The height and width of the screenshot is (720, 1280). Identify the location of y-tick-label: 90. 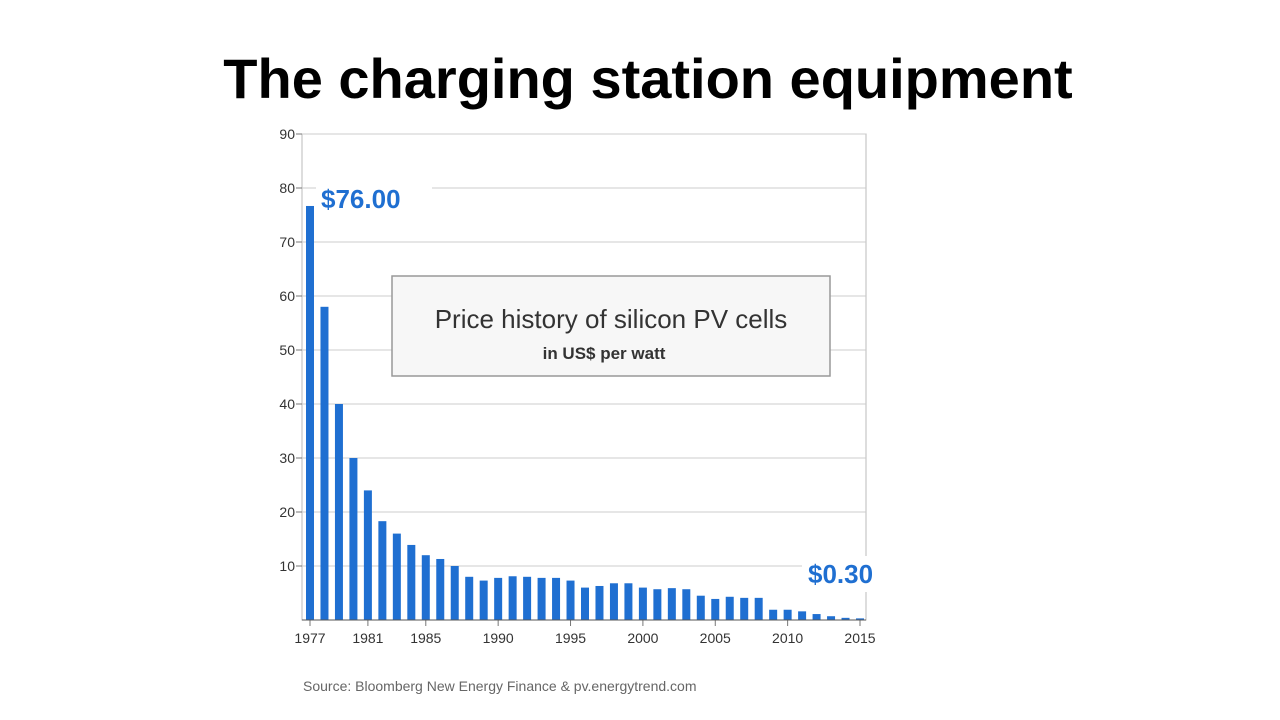
(287, 134).